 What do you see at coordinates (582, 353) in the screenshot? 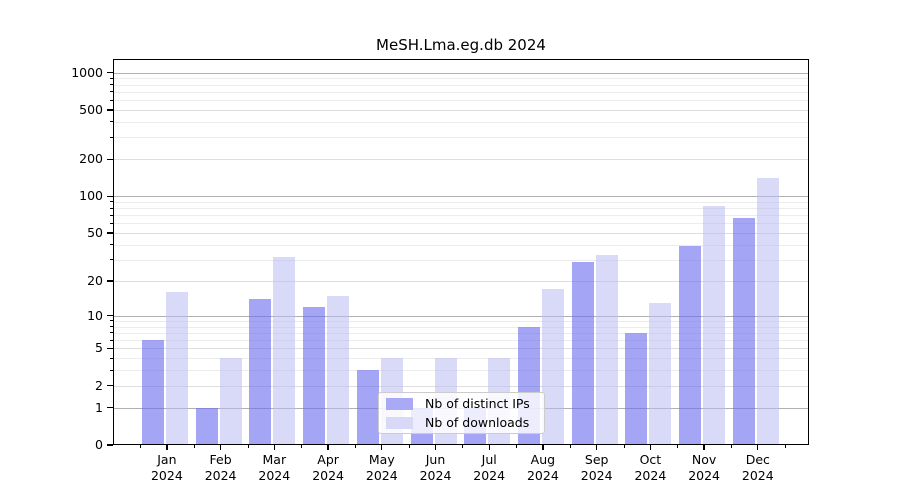
I see `bar-sep-distinct-ips` at bounding box center [582, 353].